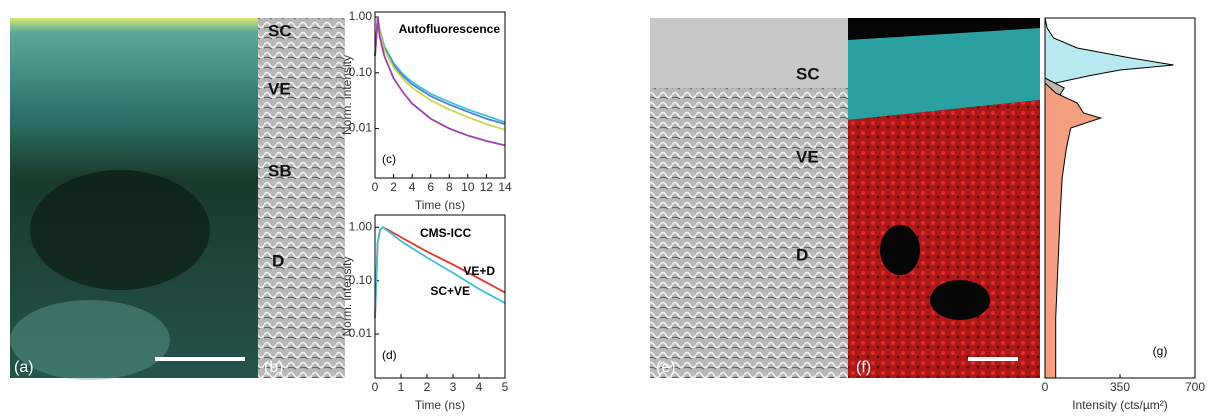 This screenshot has height=417, width=1209. I want to click on layer-label: SB, so click(280, 170).